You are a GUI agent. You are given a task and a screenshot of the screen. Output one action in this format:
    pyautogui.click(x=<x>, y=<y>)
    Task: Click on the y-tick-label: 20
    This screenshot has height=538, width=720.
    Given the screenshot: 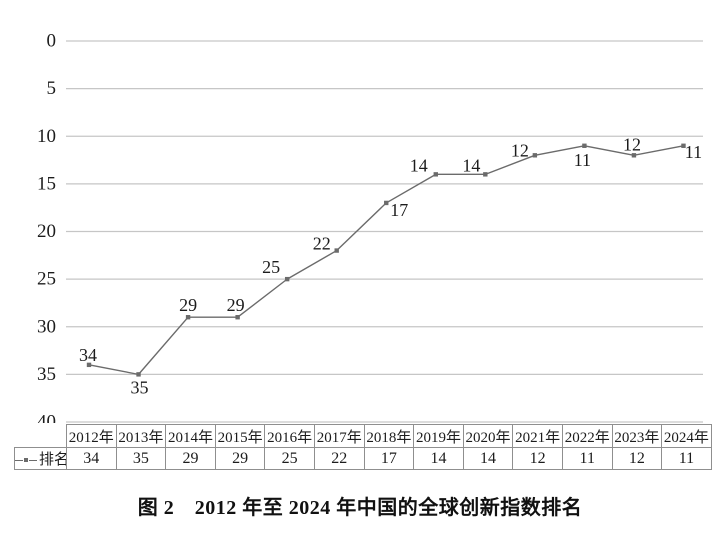 What is the action you would take?
    pyautogui.click(x=46, y=231)
    